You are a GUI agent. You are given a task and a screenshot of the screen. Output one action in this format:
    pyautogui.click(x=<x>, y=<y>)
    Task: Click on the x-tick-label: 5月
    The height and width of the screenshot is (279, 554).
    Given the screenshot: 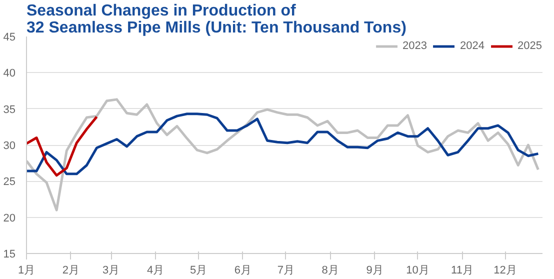 What is the action you would take?
    pyautogui.click(x=199, y=270)
    